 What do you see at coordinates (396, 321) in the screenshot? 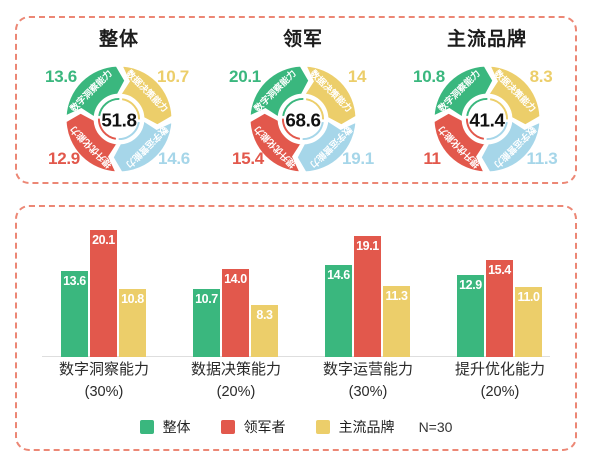
I see `bar: 11.3` at bounding box center [396, 321].